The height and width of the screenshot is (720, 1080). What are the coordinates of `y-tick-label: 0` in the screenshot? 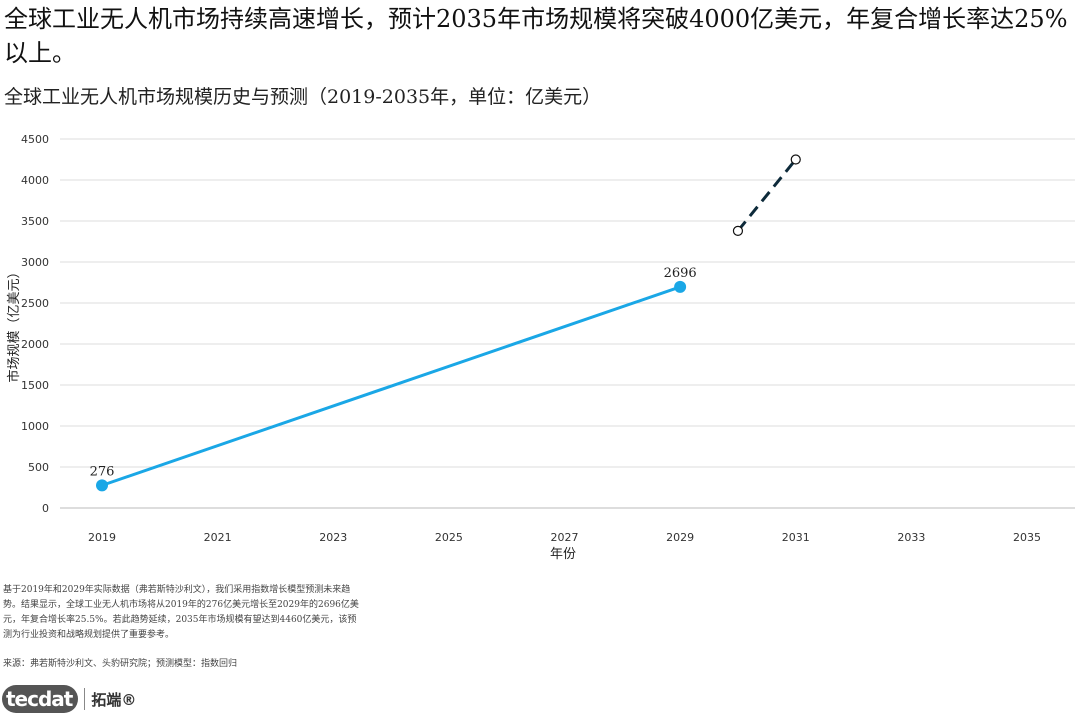 It's located at (45, 508).